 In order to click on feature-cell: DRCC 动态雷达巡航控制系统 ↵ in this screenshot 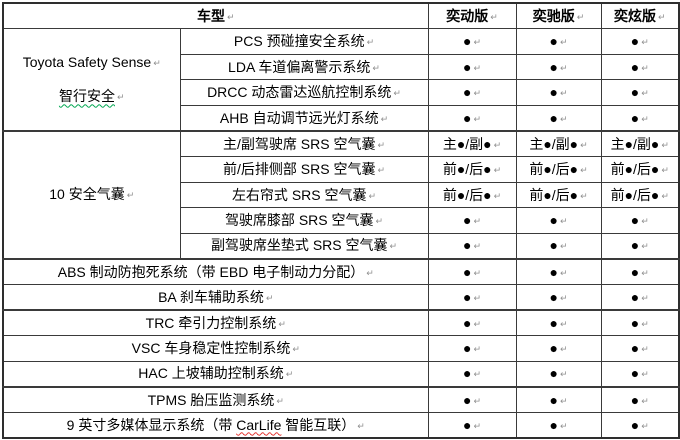, I will do `click(304, 92)`.